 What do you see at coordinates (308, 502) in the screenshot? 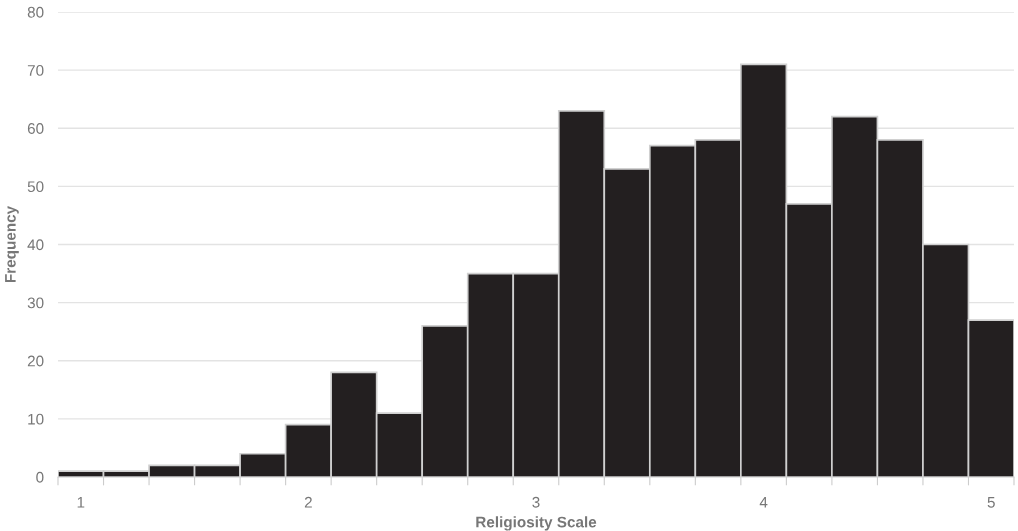
I see `x-tick-label: 2` at bounding box center [308, 502].